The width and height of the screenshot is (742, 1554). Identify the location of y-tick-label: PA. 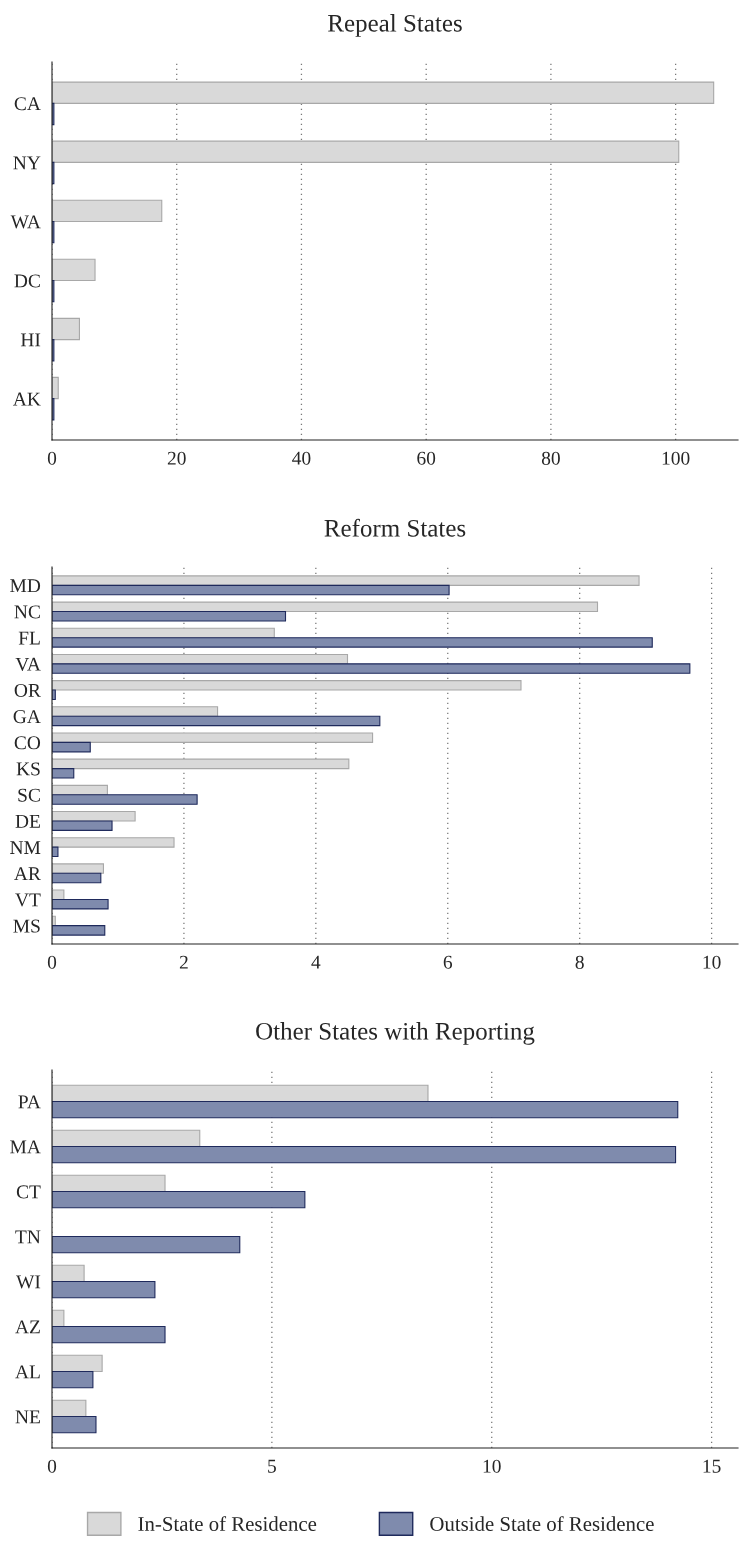
(29, 1102).